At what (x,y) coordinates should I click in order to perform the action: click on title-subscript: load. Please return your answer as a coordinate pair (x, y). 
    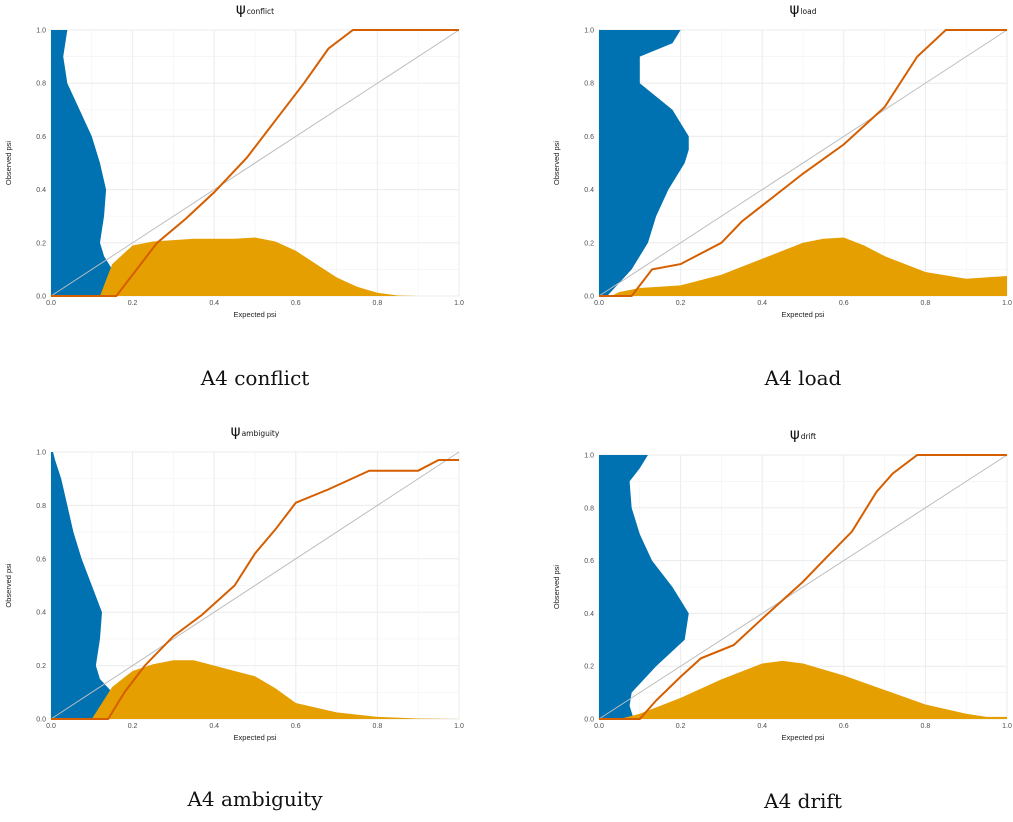
    Looking at the image, I should click on (808, 11).